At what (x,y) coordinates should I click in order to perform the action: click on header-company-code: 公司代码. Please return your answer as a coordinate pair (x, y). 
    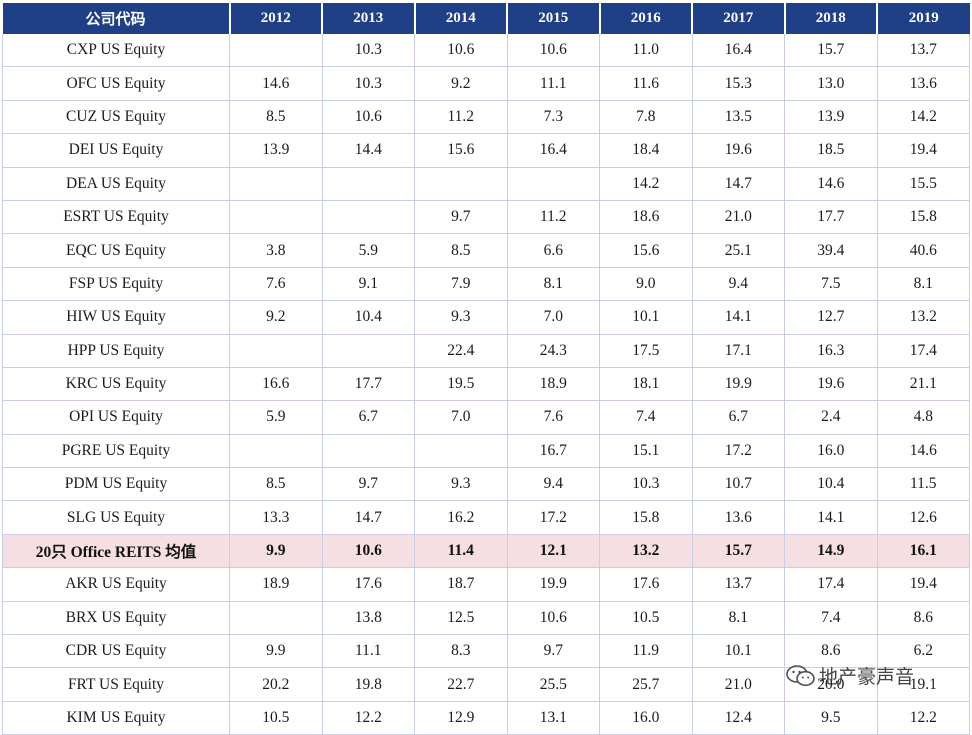
    Looking at the image, I should click on (116, 18).